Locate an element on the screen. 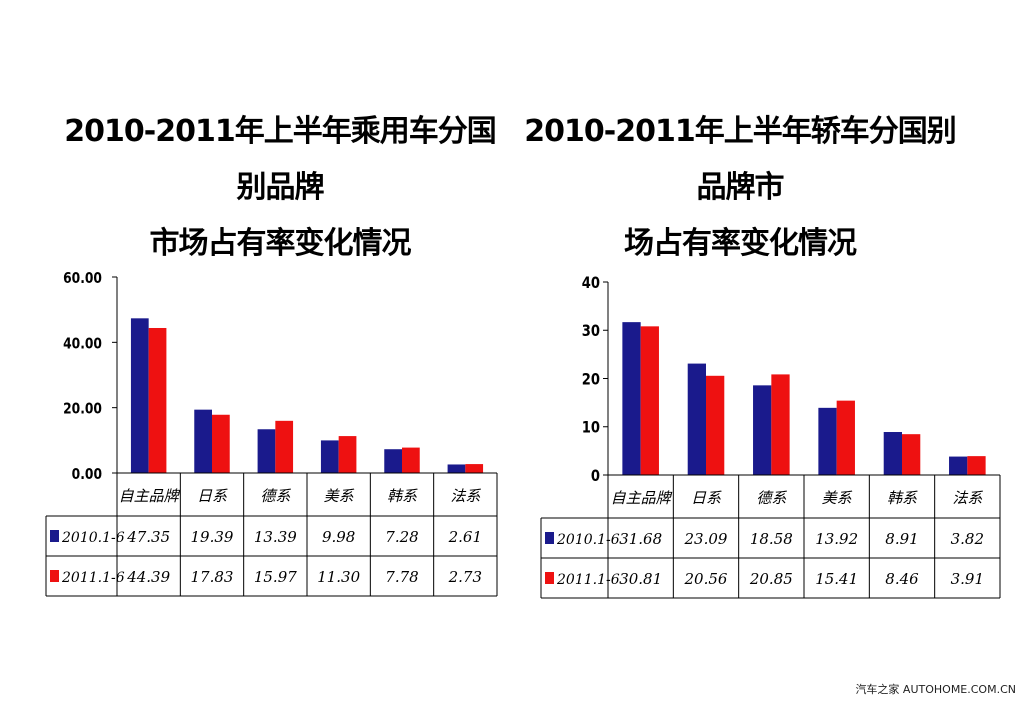 The height and width of the screenshot is (703, 1024). data-label: 15.97 is located at coordinates (275, 577).